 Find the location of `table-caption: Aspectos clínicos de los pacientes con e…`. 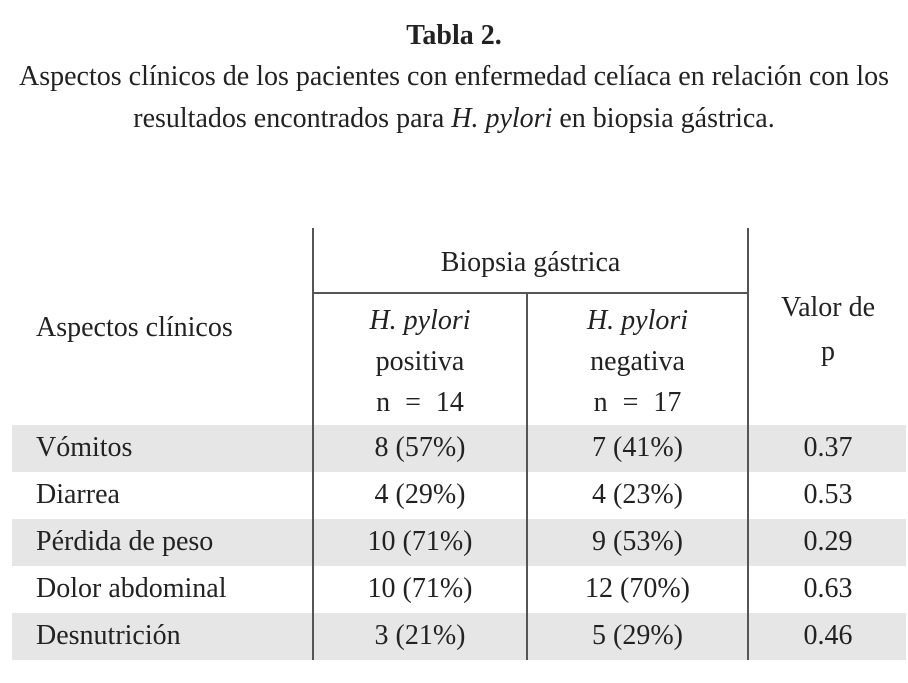

table-caption: Aspectos clínicos de los pacientes con e… is located at coordinates (454, 98).